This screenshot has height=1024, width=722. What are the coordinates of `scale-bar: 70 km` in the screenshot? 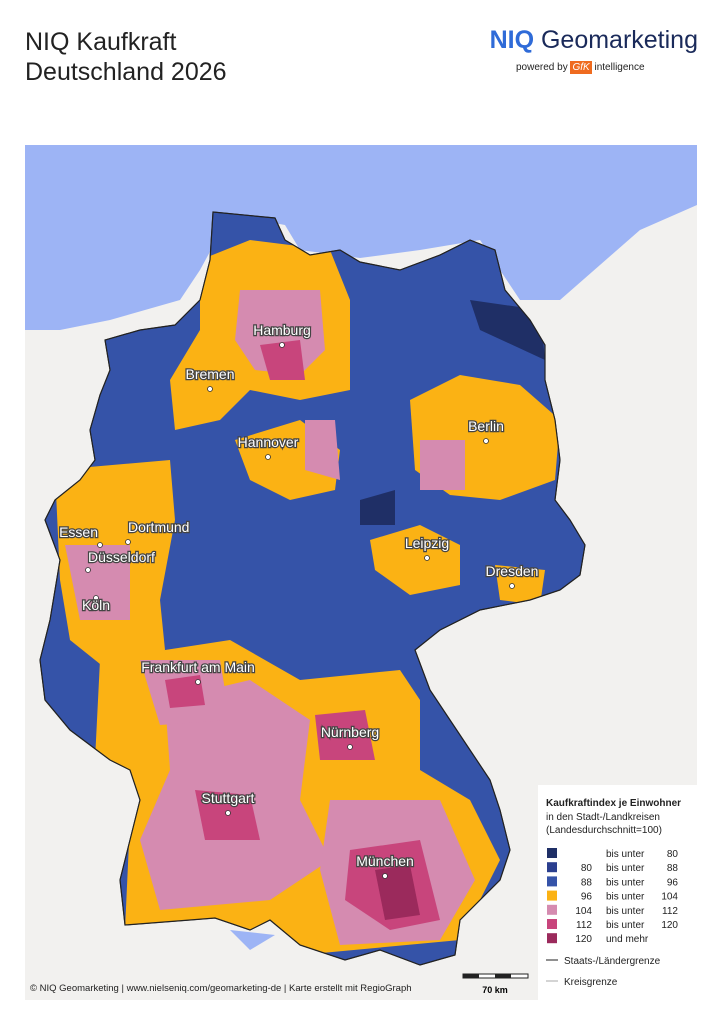 It's located at (495, 984).